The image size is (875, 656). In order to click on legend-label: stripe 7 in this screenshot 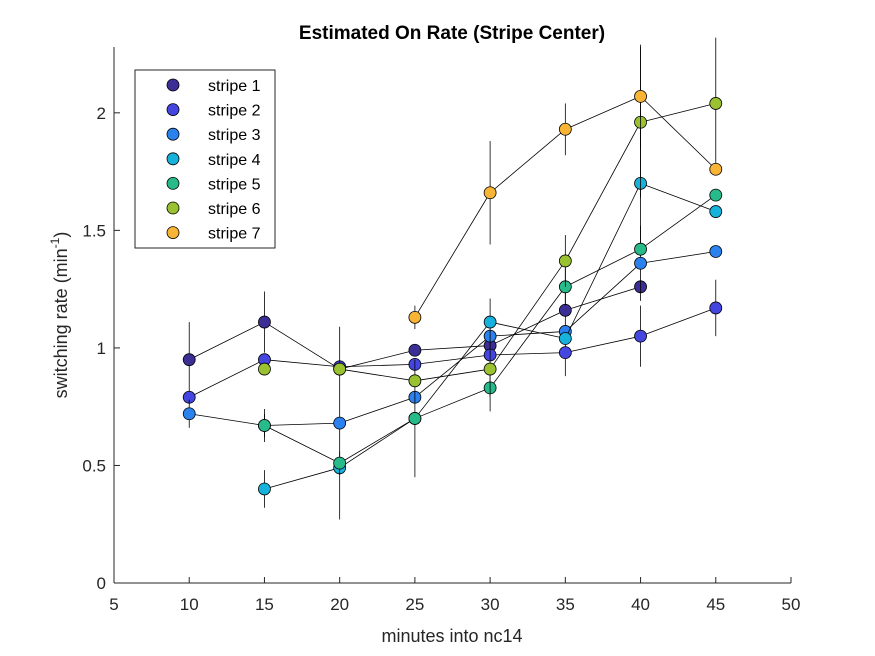, I will do `click(234, 234)`.